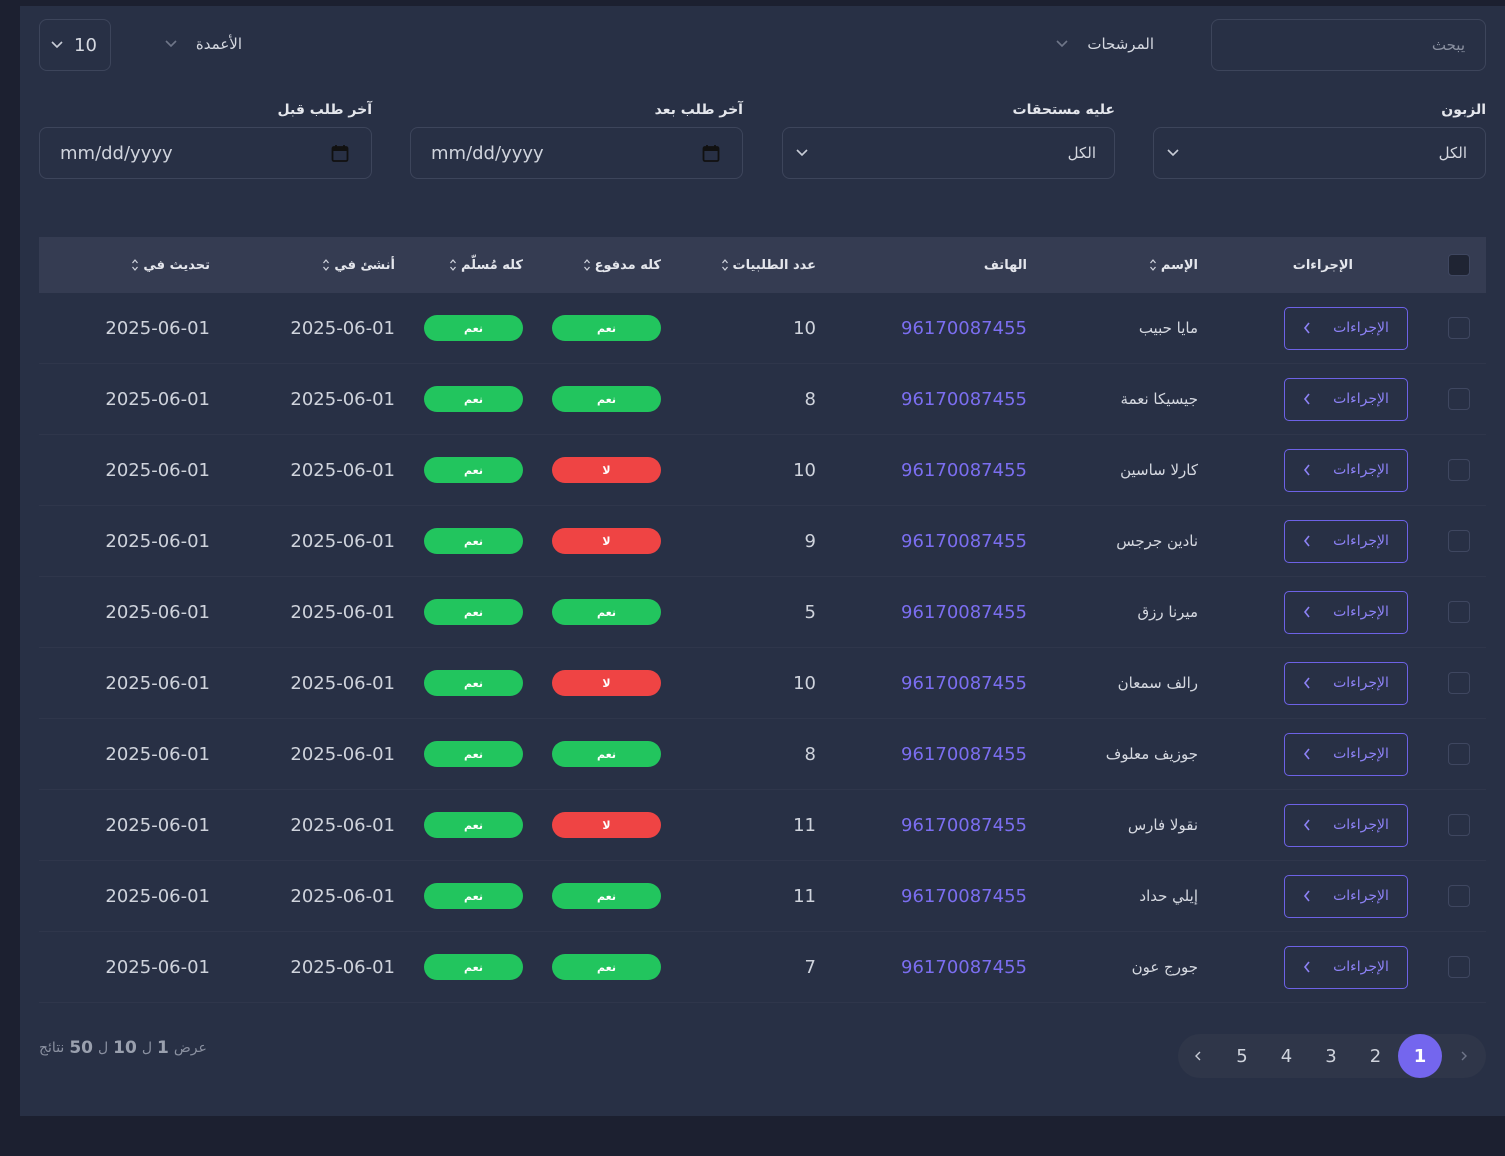 The width and height of the screenshot is (1505, 1156). What do you see at coordinates (1198, 1056) in the screenshot?
I see `next-page` at bounding box center [1198, 1056].